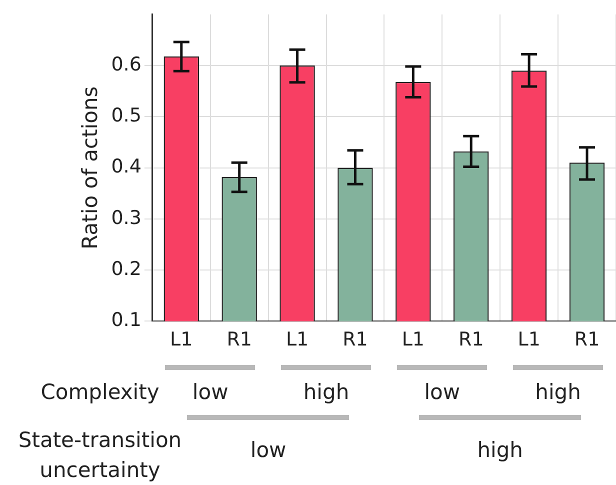 The image size is (616, 485). Describe the element at coordinates (126, 167) in the screenshot. I see `y-tick-label: 0.4` at that location.